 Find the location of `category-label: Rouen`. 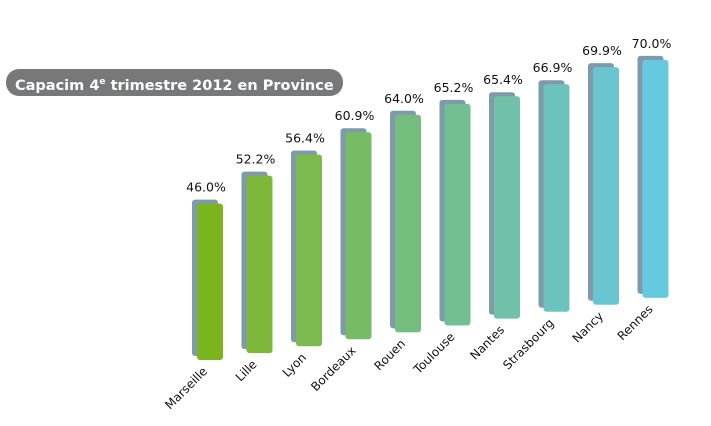

category-label: Rouen is located at coordinates (390, 355).